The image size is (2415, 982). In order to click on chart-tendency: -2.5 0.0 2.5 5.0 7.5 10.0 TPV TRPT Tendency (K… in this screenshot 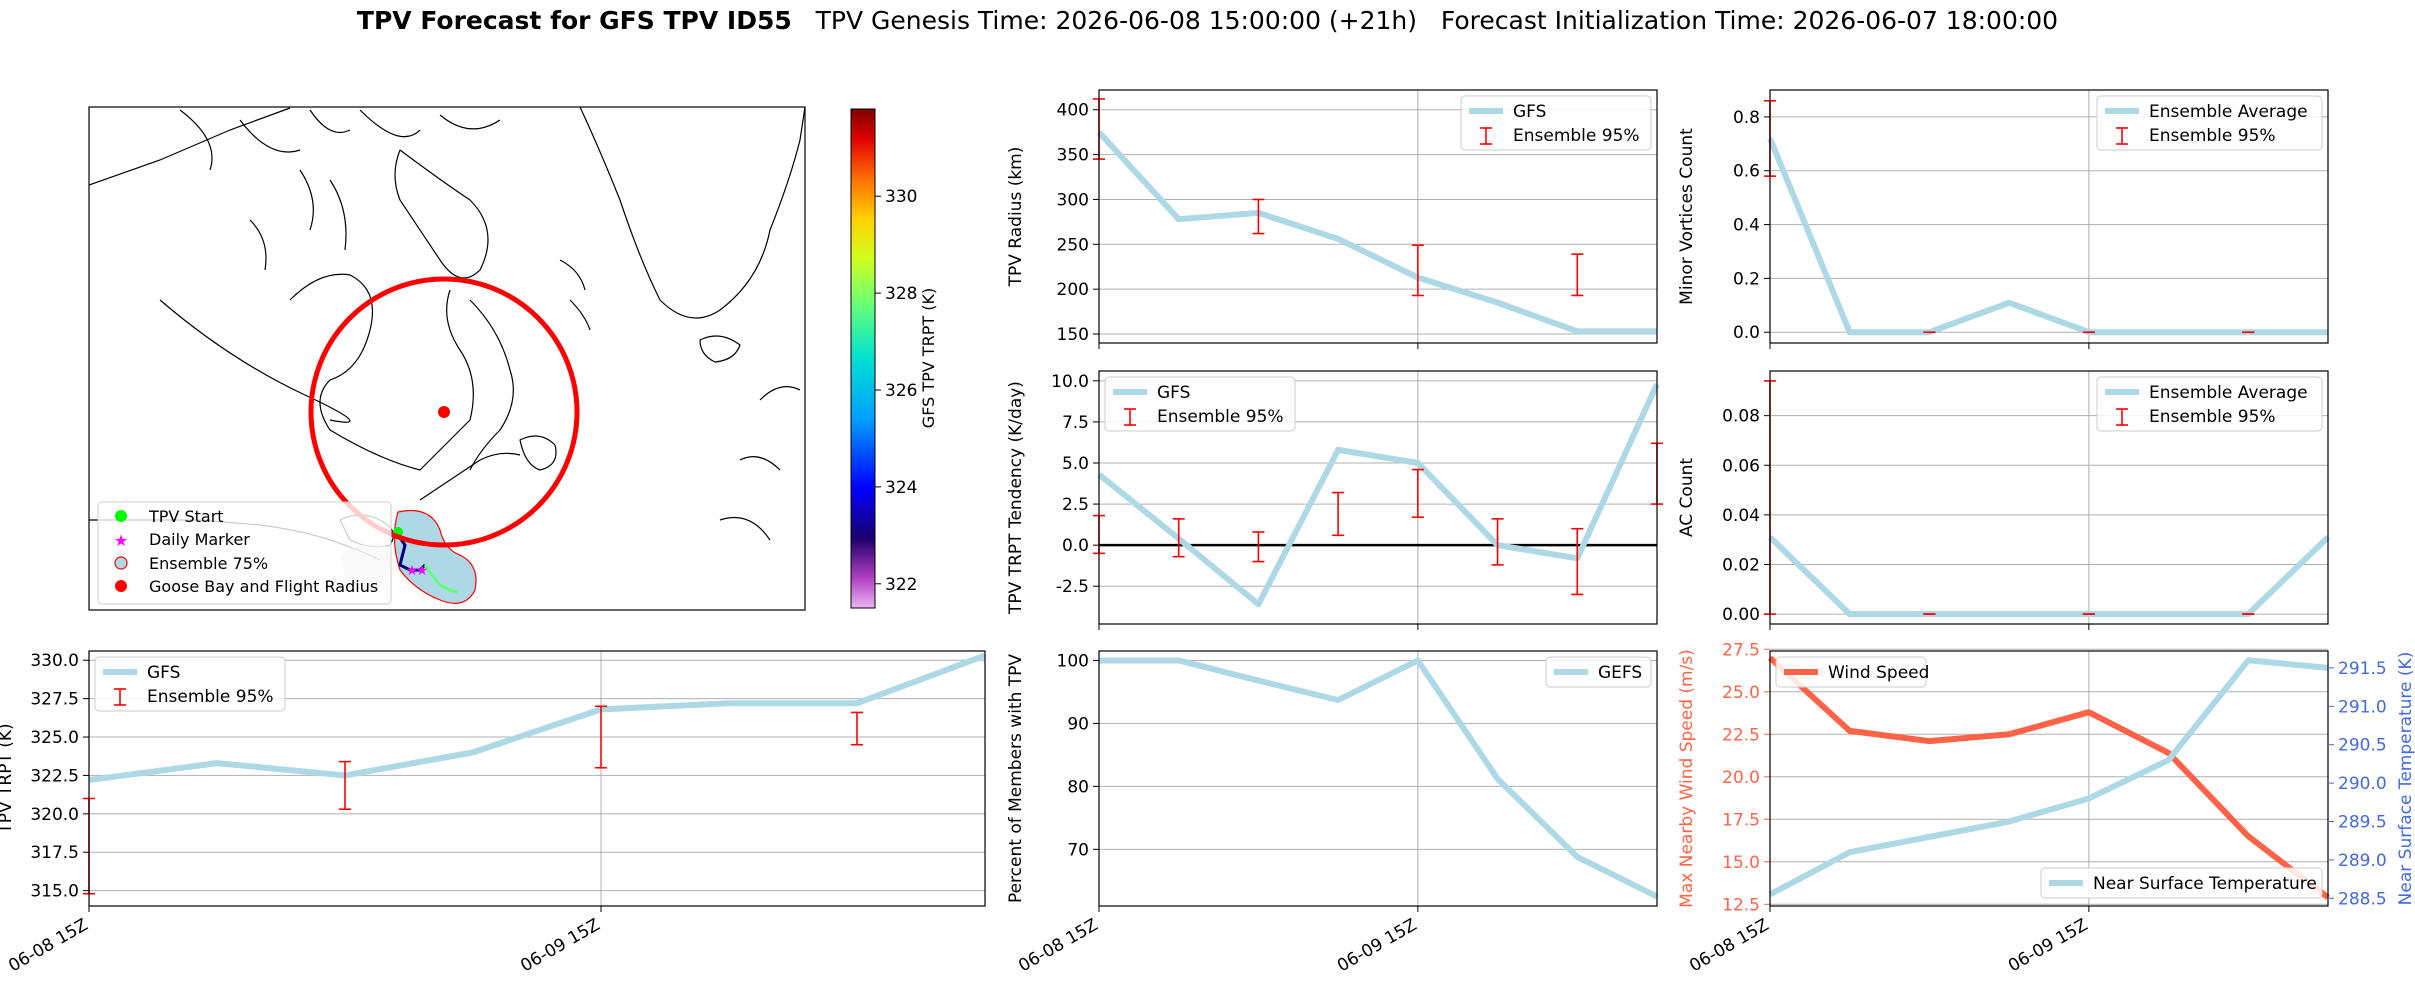, I will do `click(1334, 500)`.